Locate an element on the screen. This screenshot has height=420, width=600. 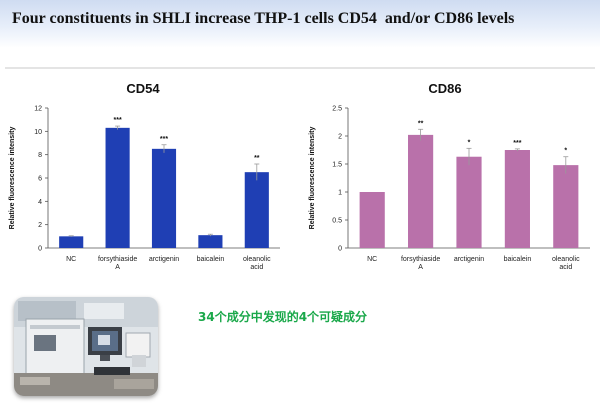
y-tick-label: 1.5 is located at coordinates (337, 165).